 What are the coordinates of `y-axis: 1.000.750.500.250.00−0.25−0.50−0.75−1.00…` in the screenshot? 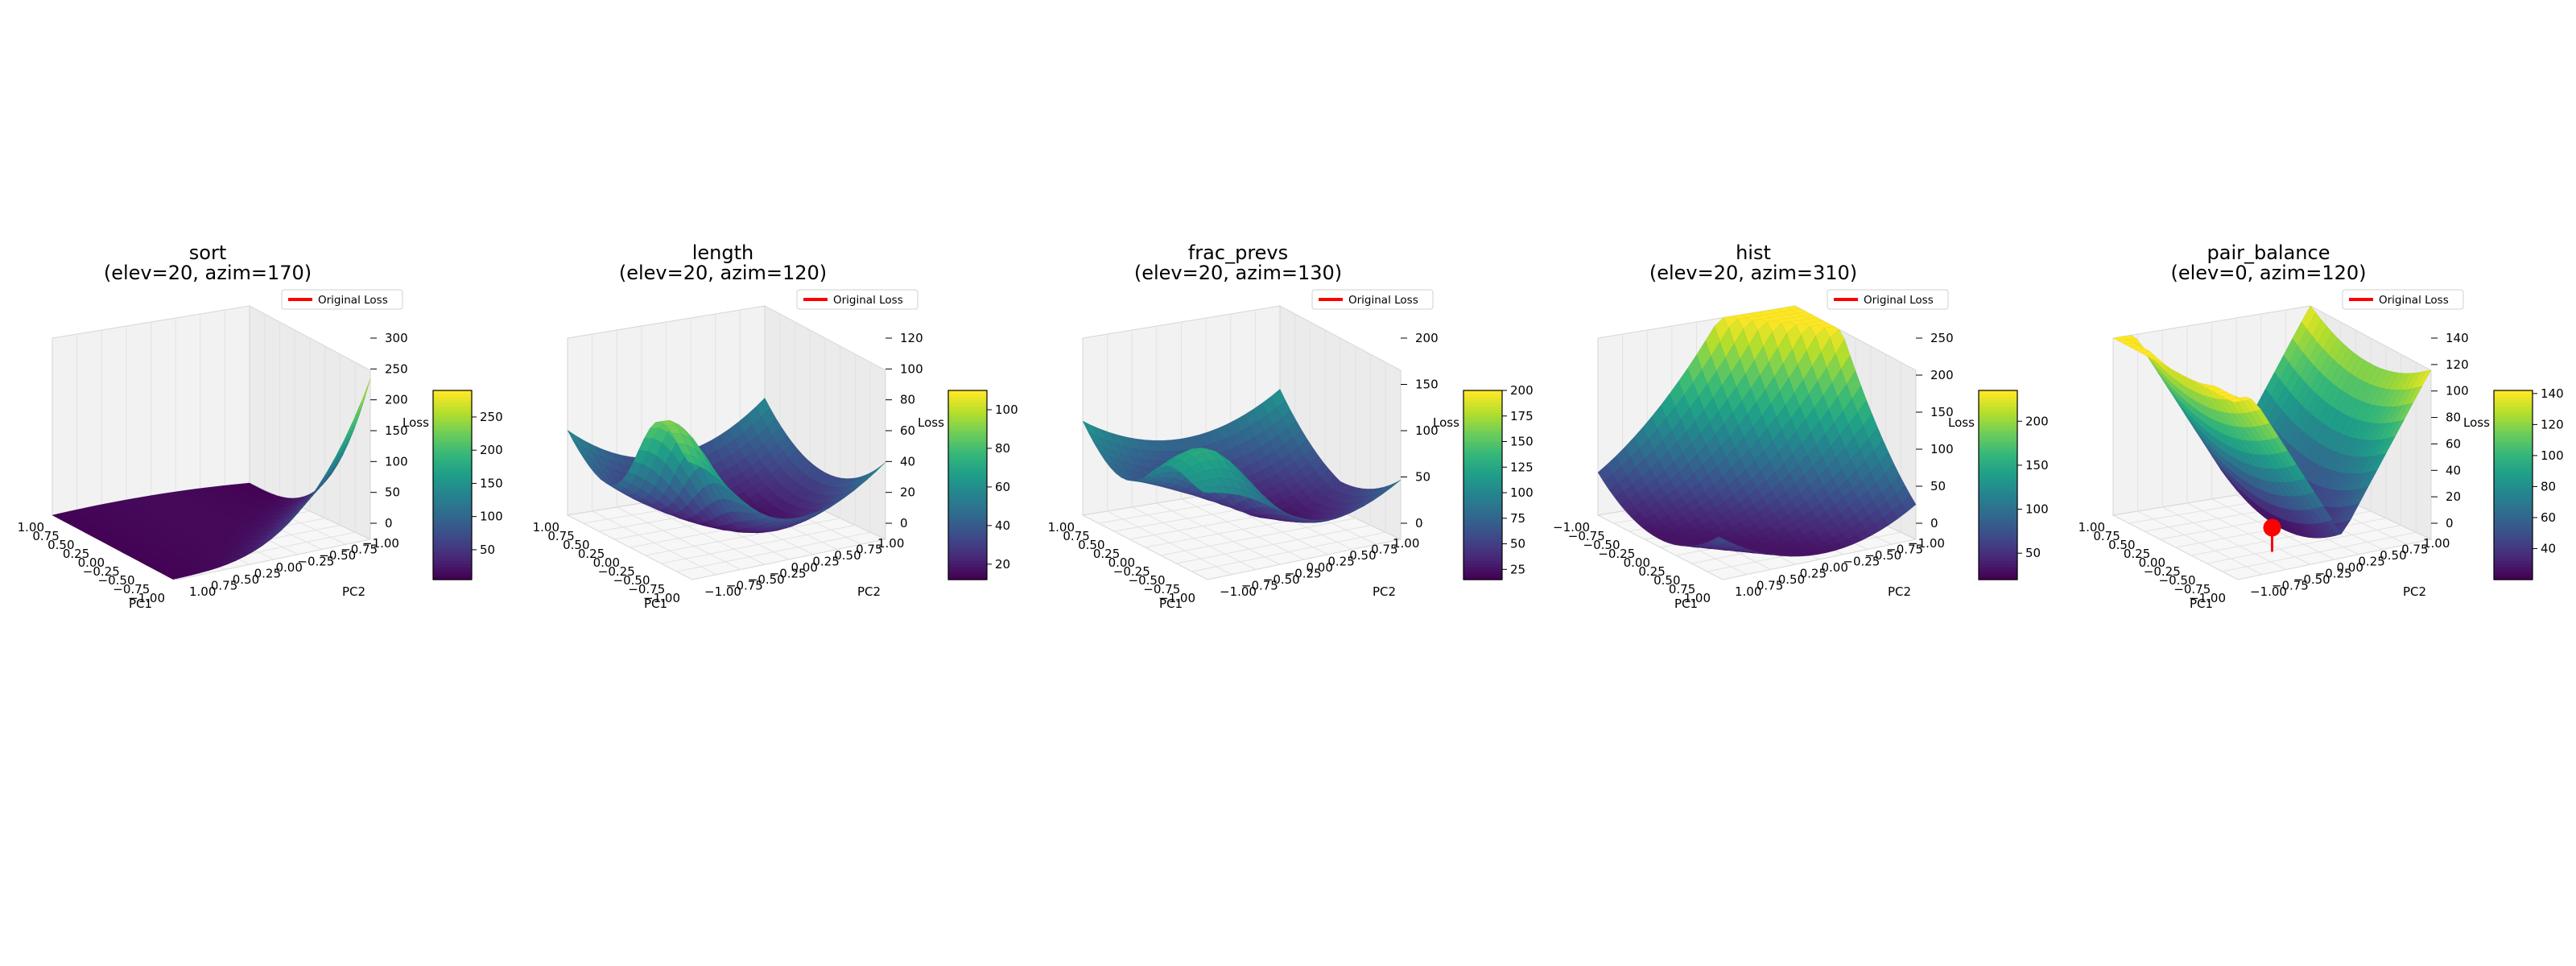 It's located at (1840, 567).